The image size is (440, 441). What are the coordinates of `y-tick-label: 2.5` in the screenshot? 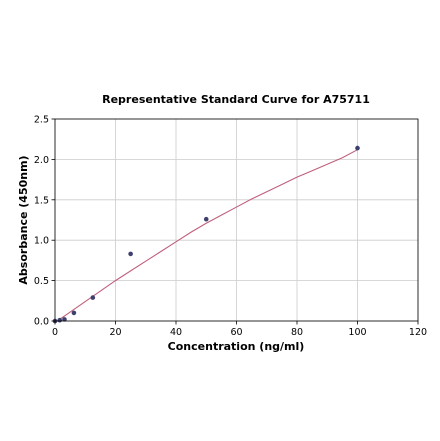 It's located at (41, 120).